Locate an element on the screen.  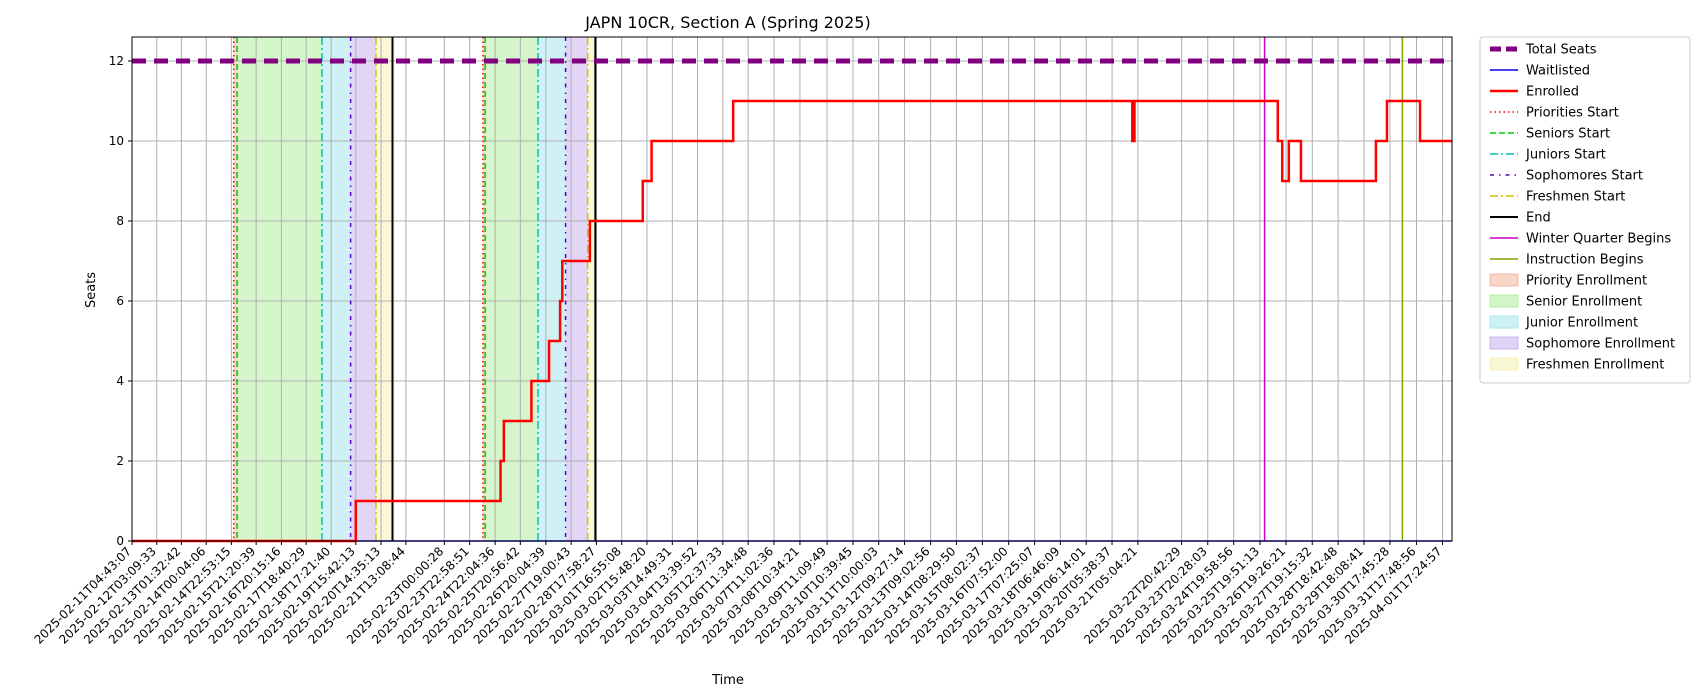
legend-label: Enrolled is located at coordinates (1552, 92).